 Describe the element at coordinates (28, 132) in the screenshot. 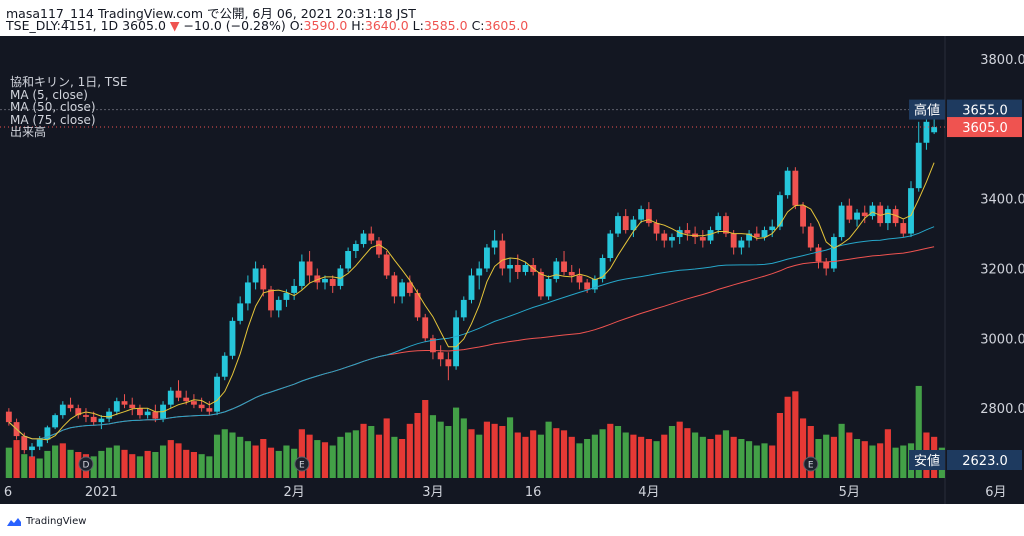

I see `legend-volume: 出来高` at that location.